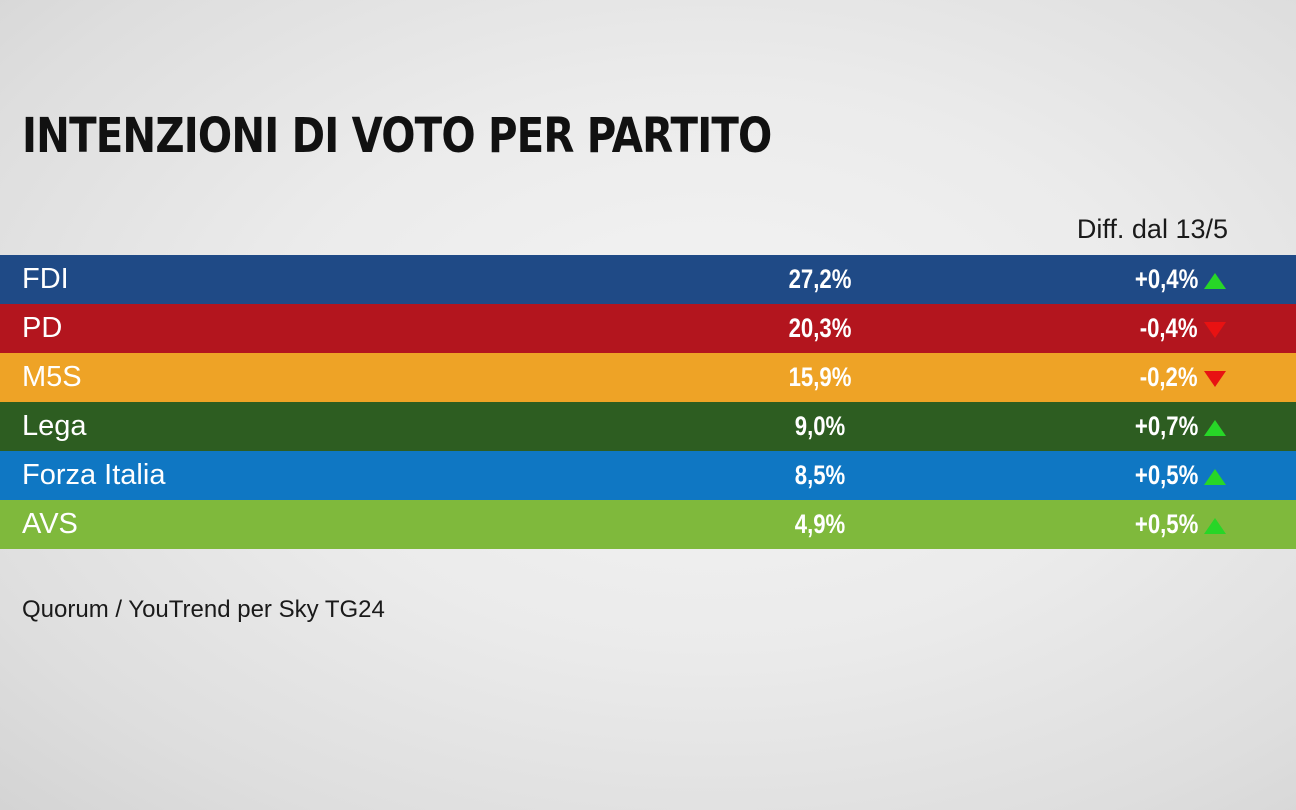  What do you see at coordinates (1169, 328) in the screenshot?
I see `diff-label: -0,4%` at bounding box center [1169, 328].